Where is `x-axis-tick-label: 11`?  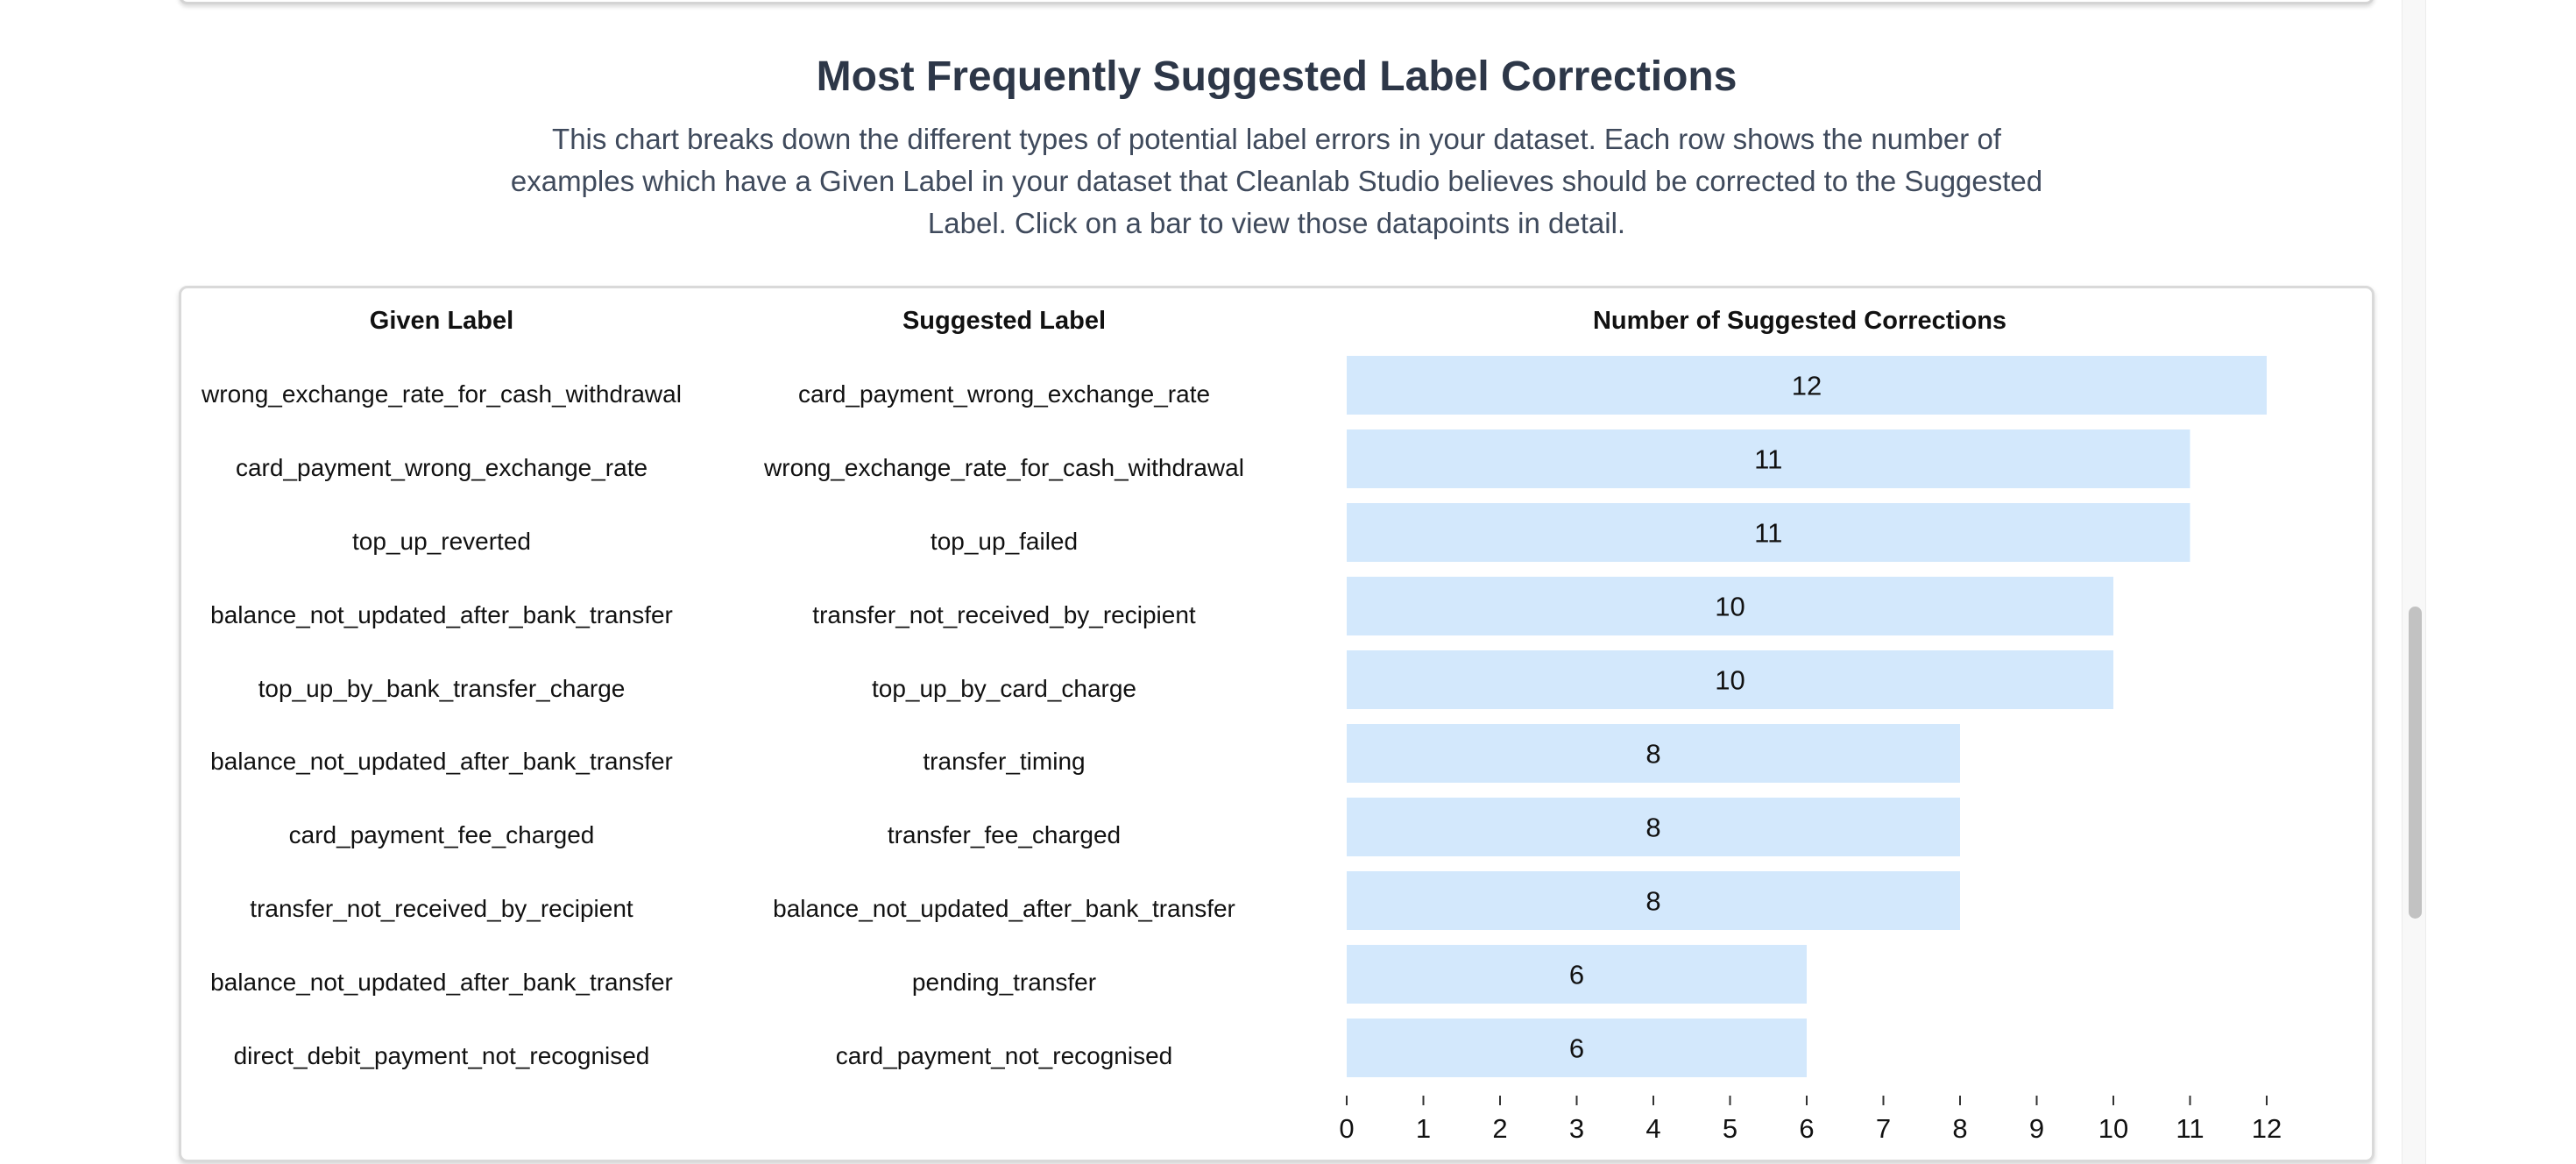
x-axis-tick-label: 11 is located at coordinates (2190, 1128).